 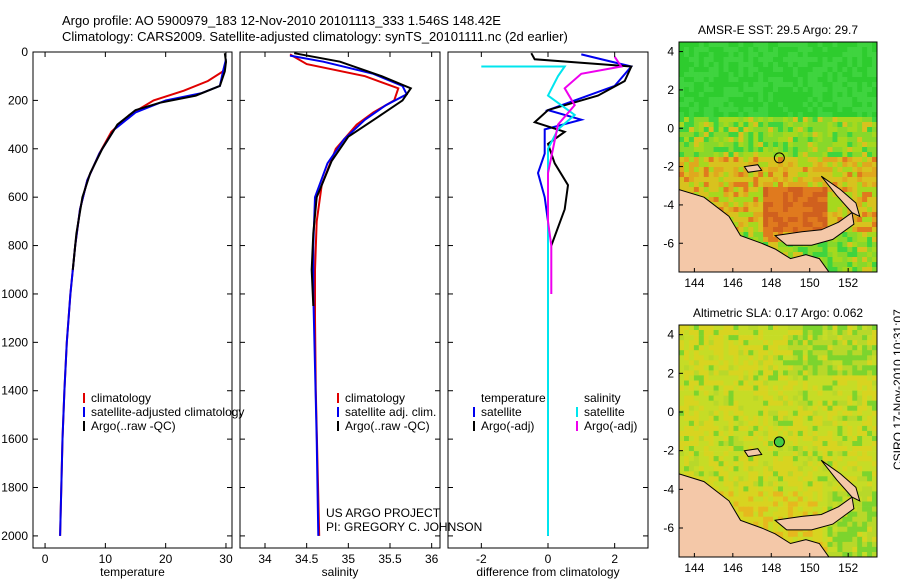 I want to click on legend-satellite-adj: satellite adj. clim., so click(x=390, y=412).